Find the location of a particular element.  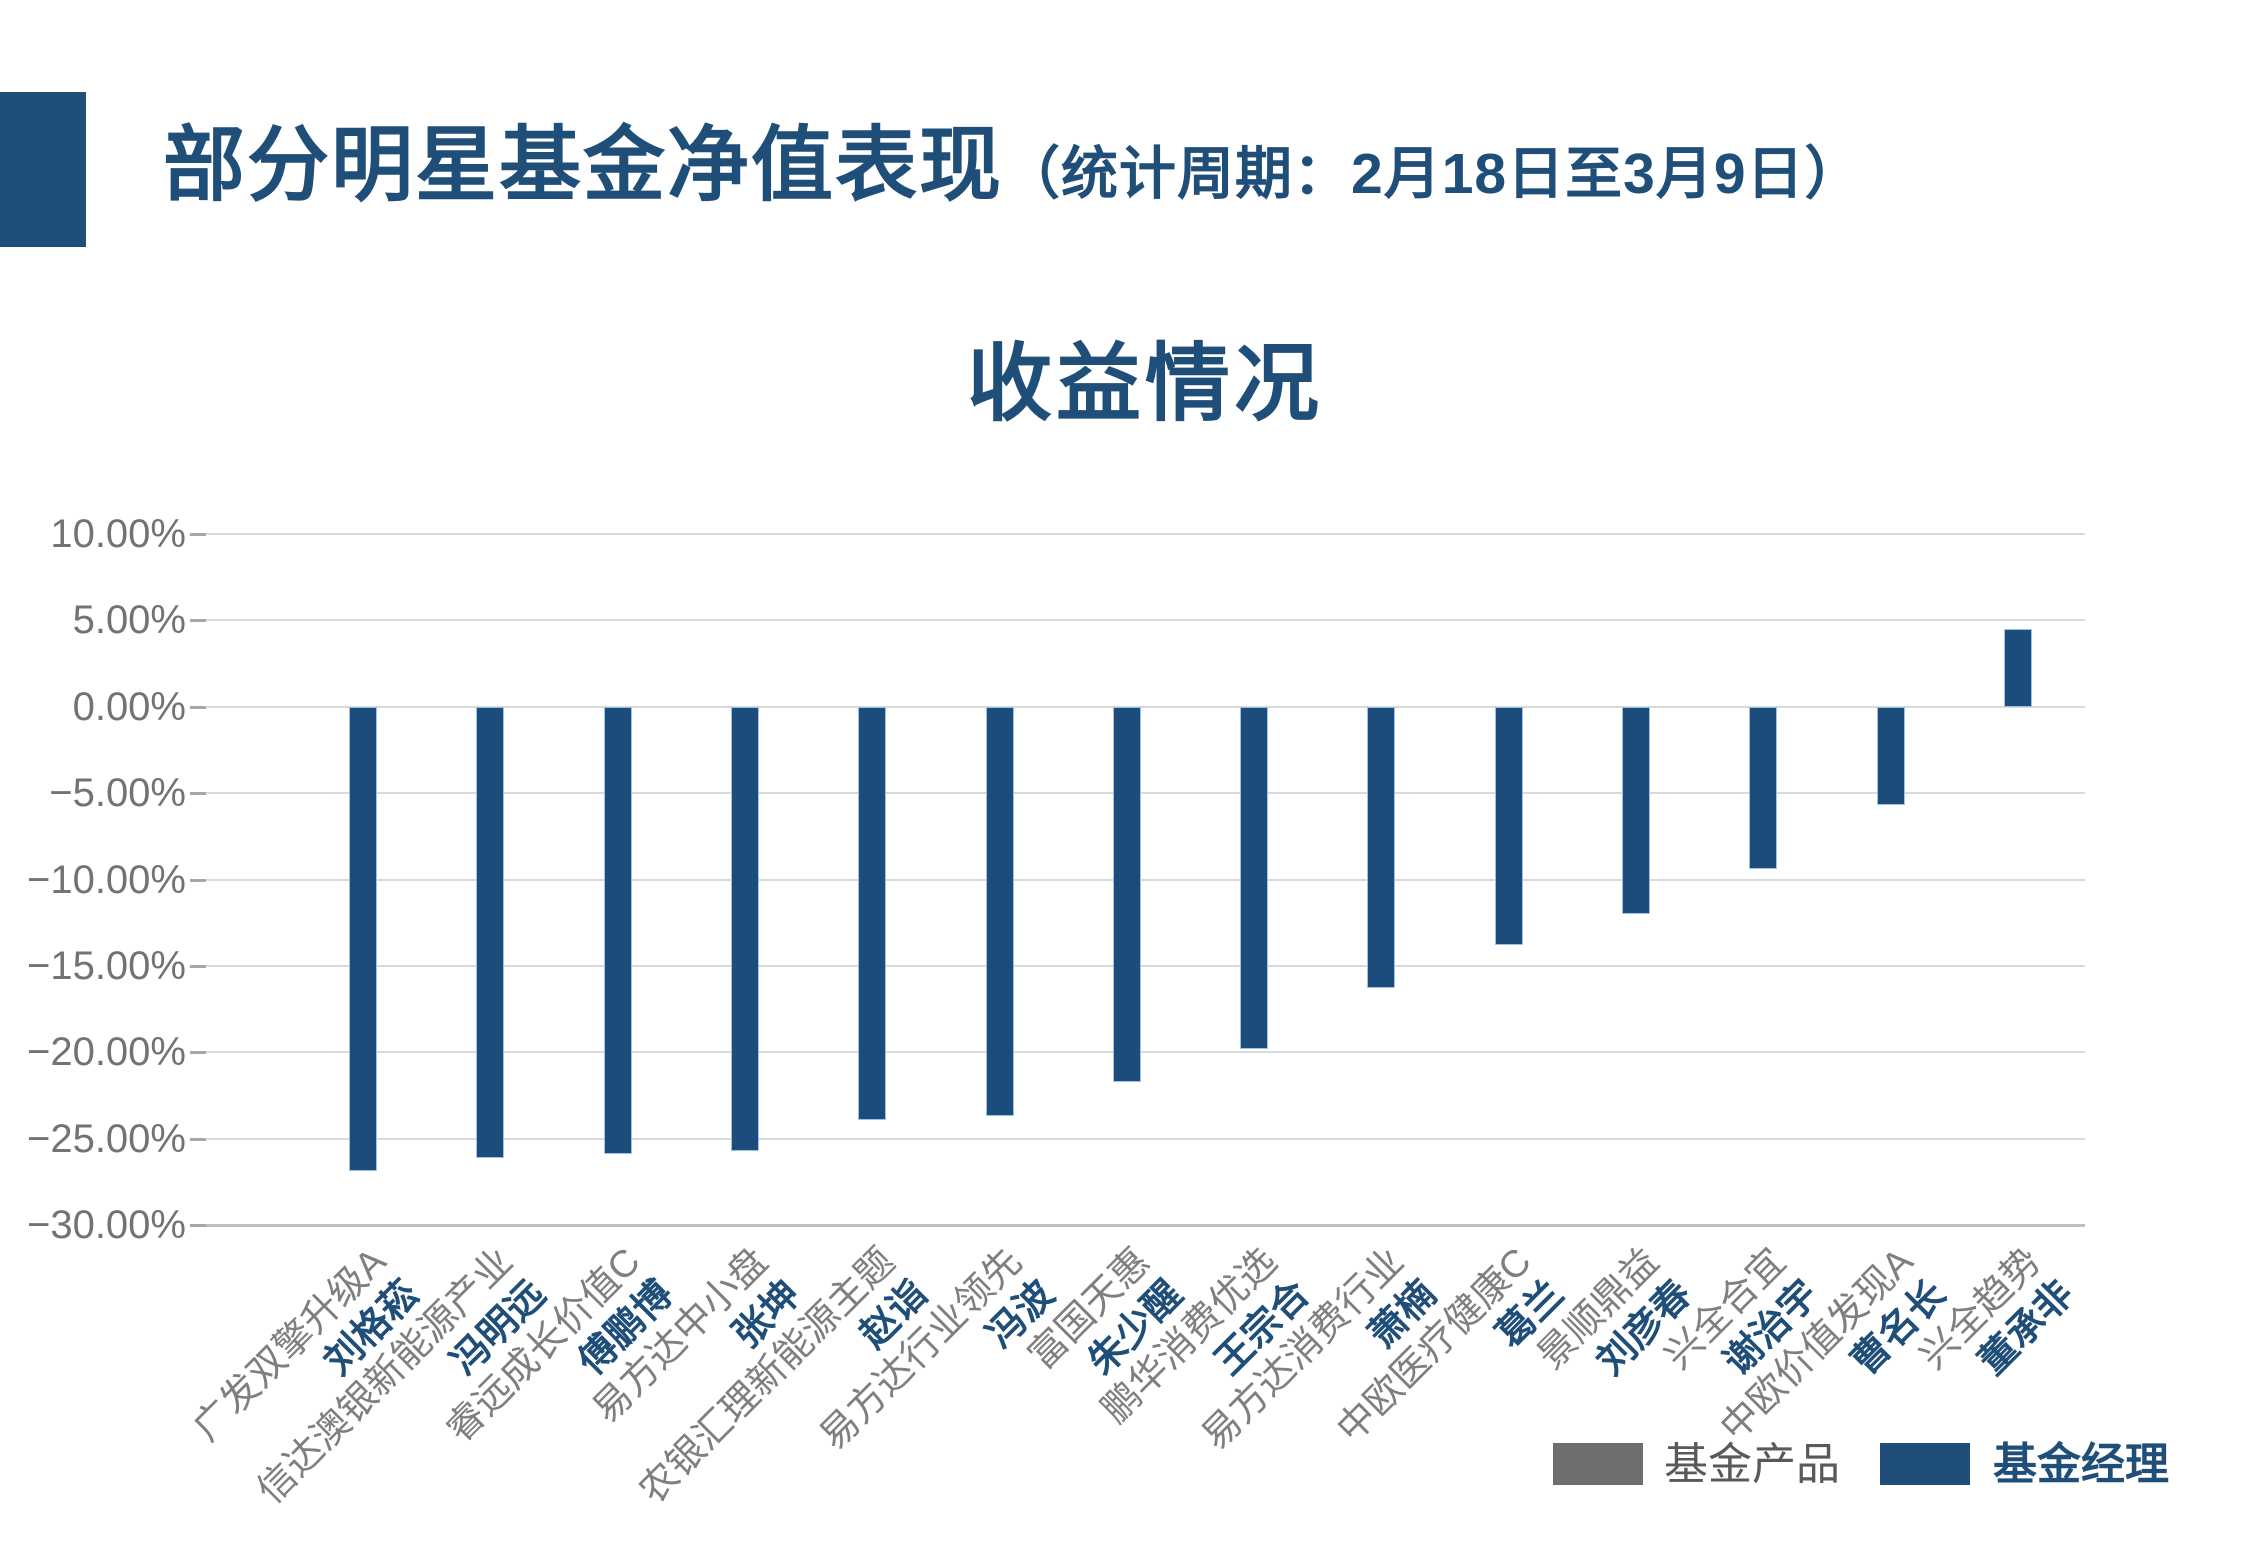

x-label-text: 兴全趋势 董承非 is located at coordinates (1996, 1325).